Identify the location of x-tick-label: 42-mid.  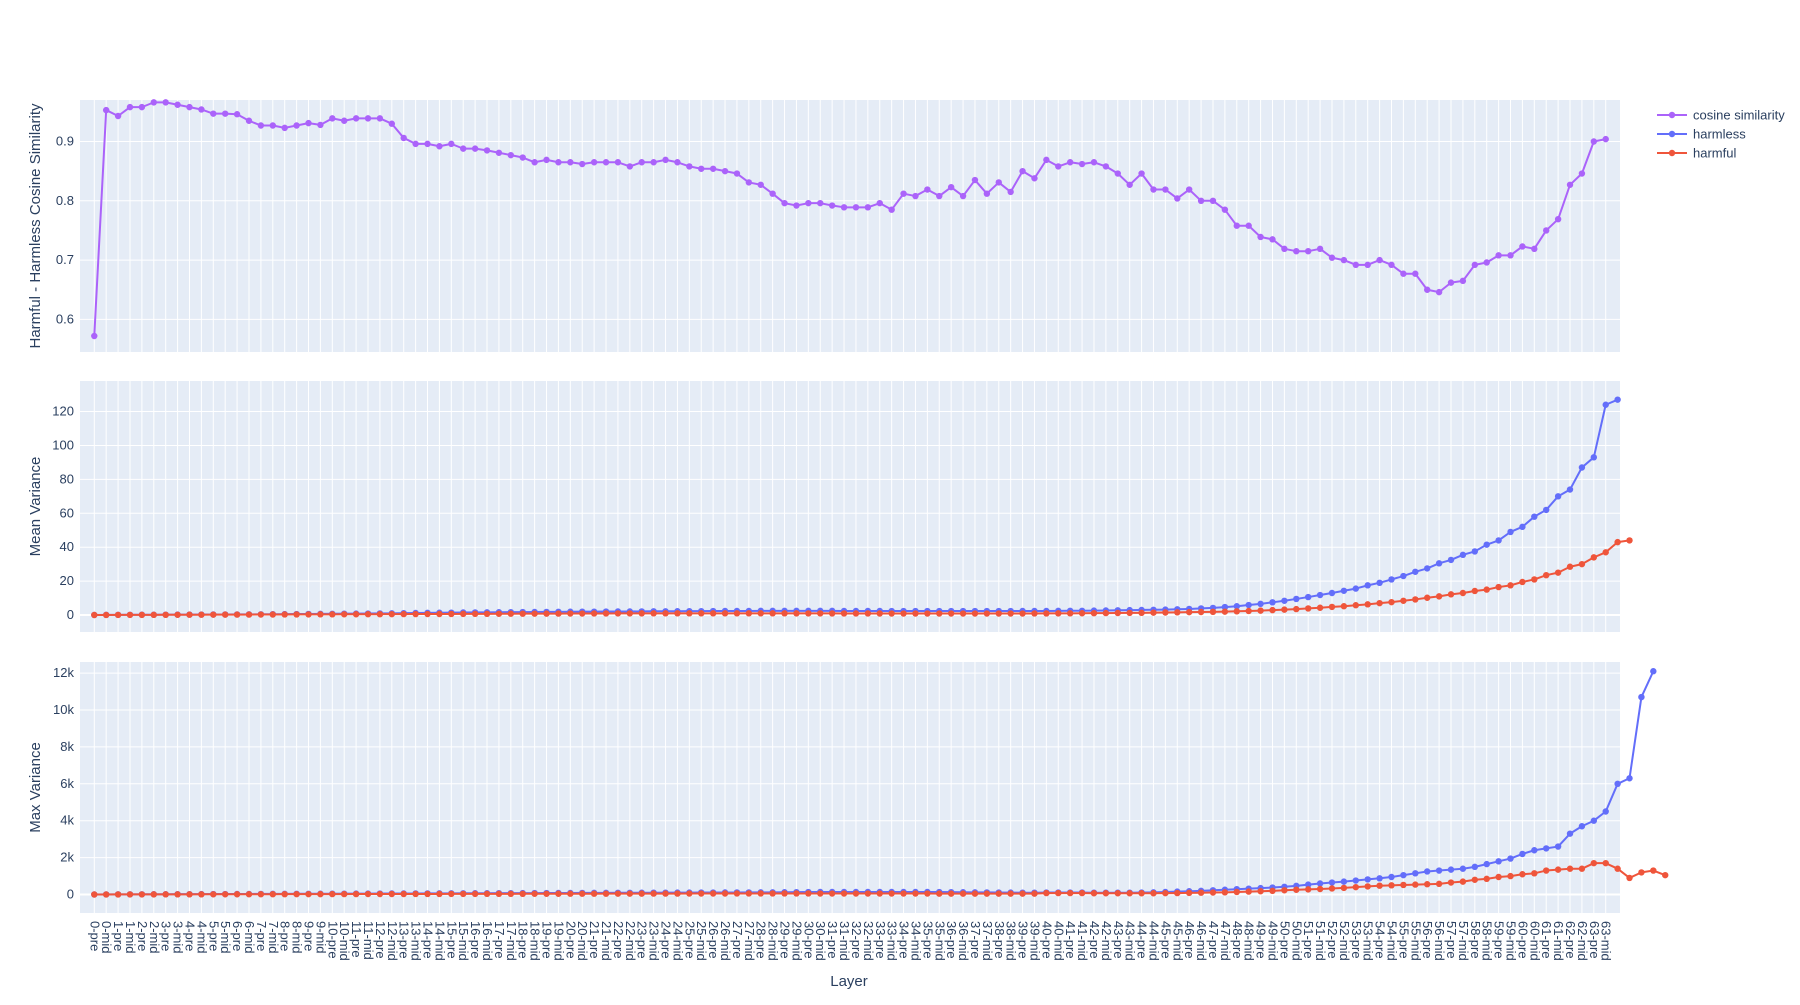
(1106, 941).